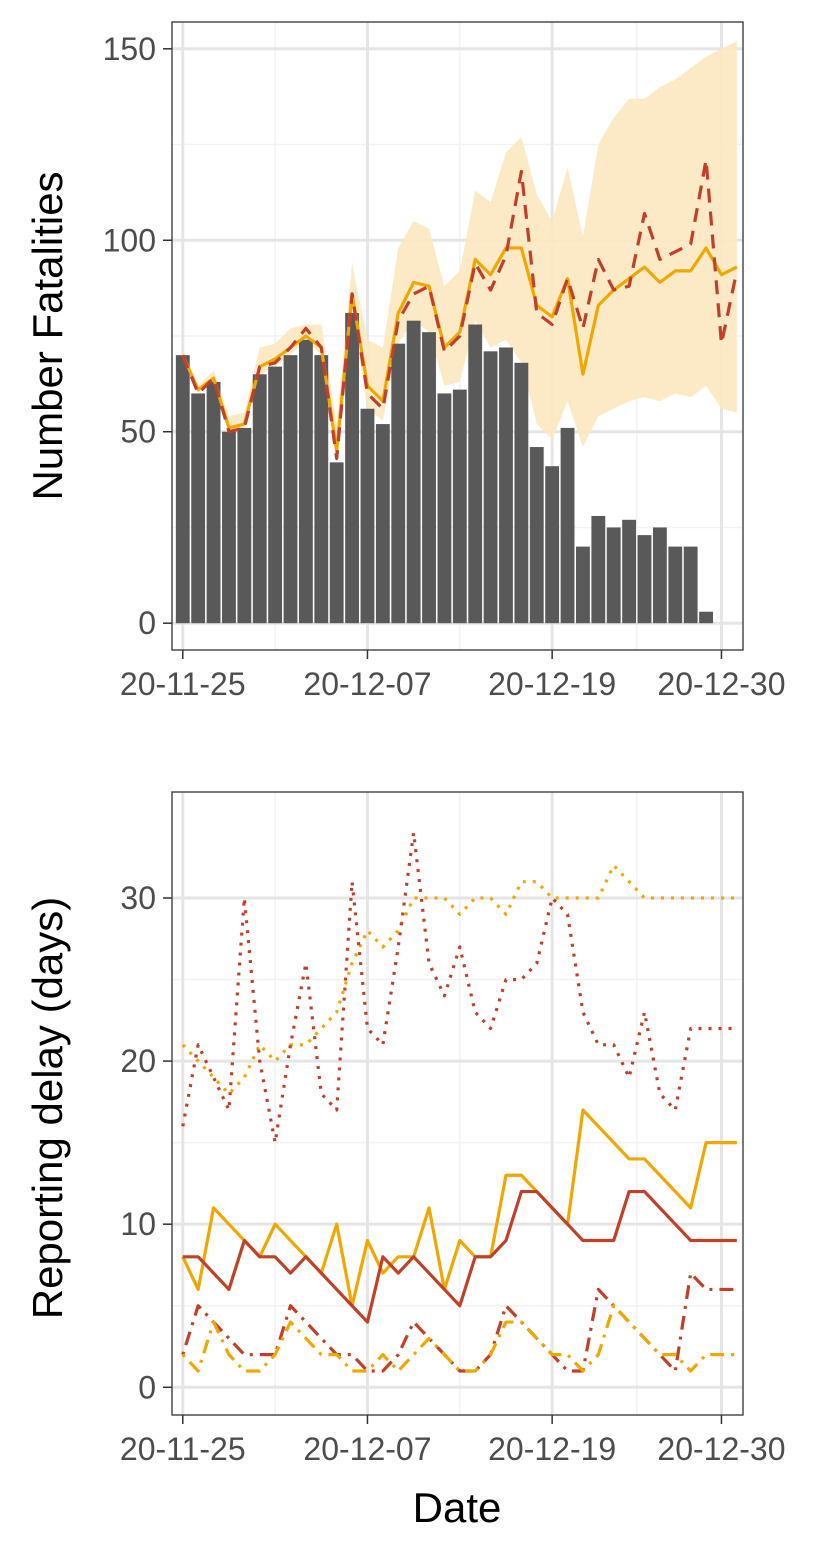  I want to click on delay-x-tick-label: 20-12-19, so click(552, 1449).